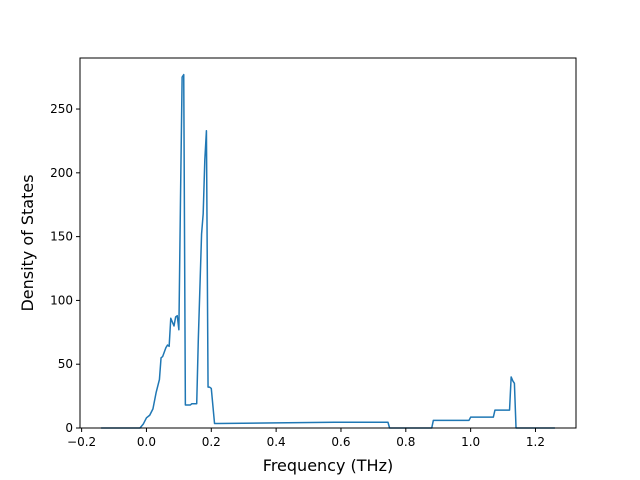 The height and width of the screenshot is (480, 640). Describe the element at coordinates (81, 442) in the screenshot. I see `x-tick-label: −0.2` at that location.